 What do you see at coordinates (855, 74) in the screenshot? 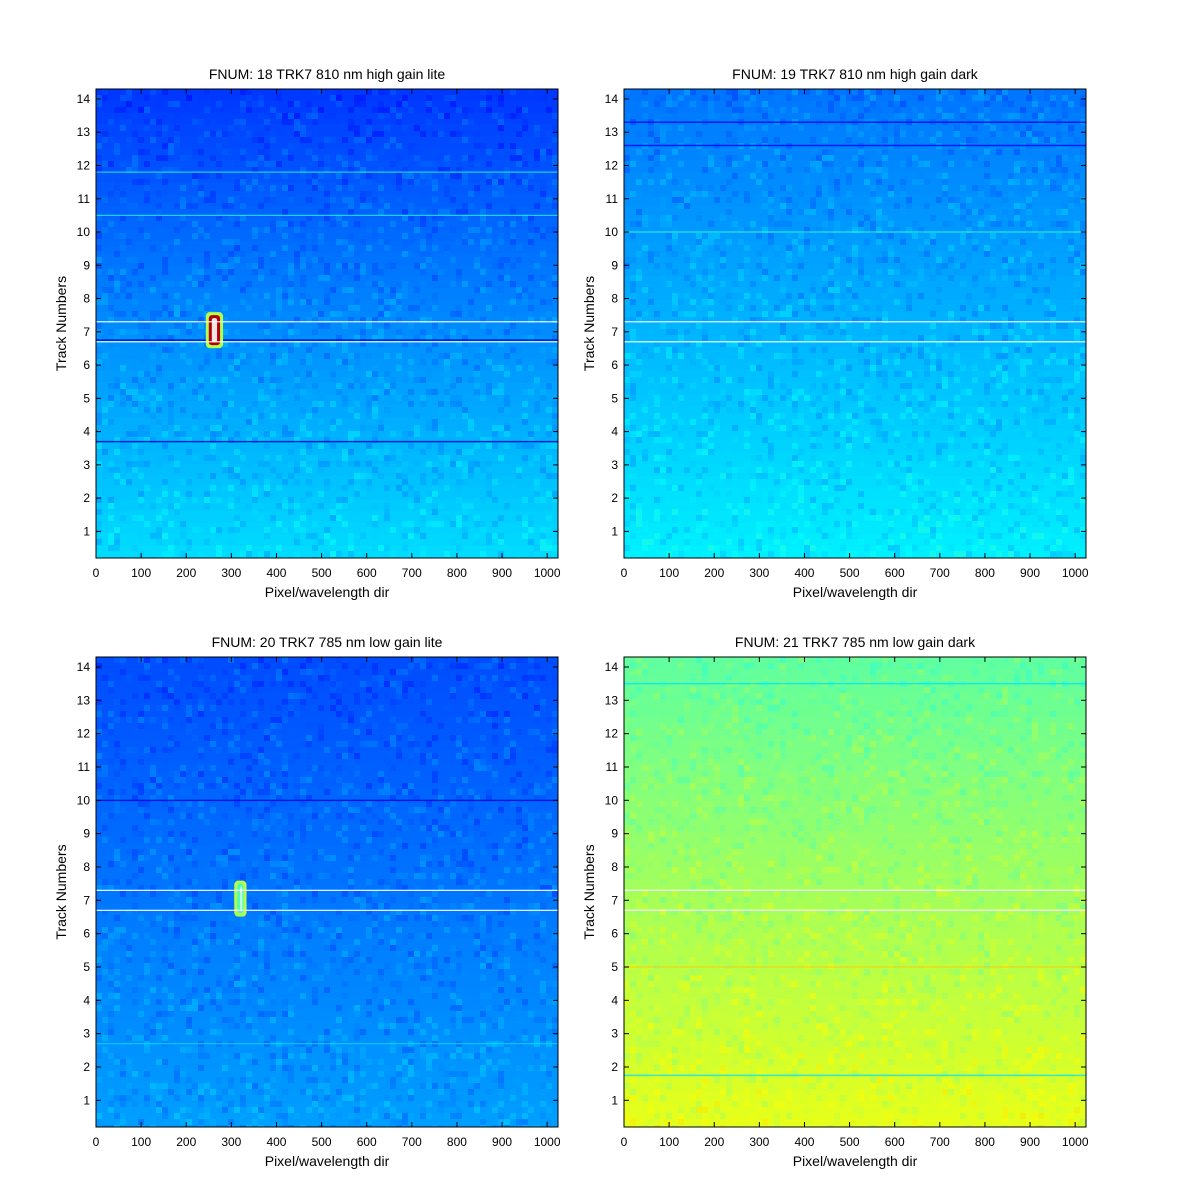
I see `panel-title: FNUM: 19 TRK7 810 nm high gain dark` at bounding box center [855, 74].